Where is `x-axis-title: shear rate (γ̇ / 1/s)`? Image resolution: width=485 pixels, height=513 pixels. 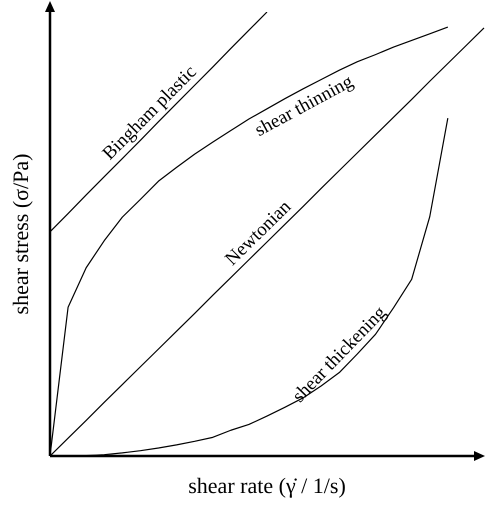
x-axis-title: shear rate (γ̇ / 1/s) is located at coordinates (267, 485).